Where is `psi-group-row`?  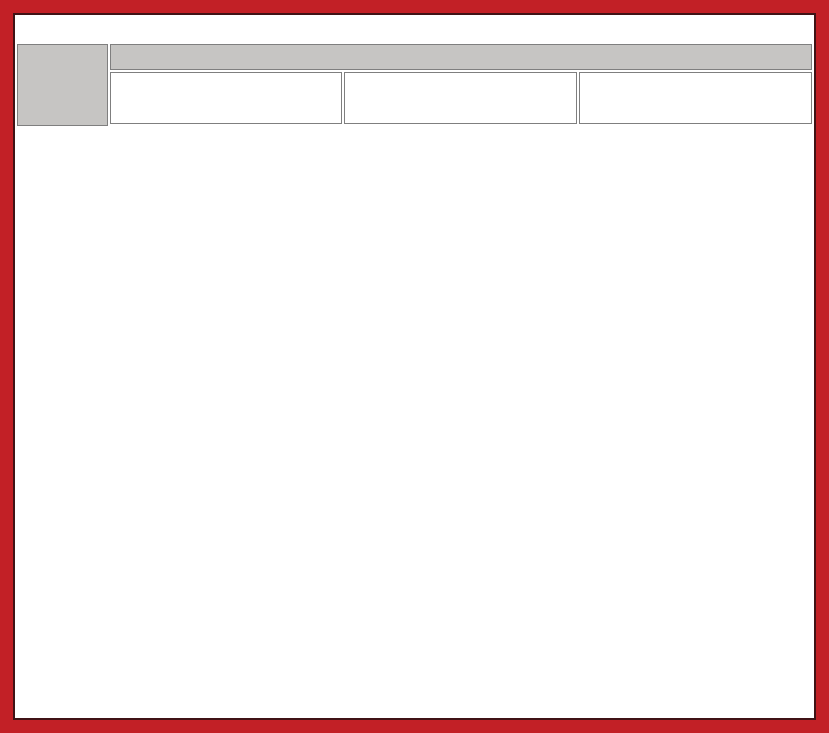 psi-group-row is located at coordinates (414, 98).